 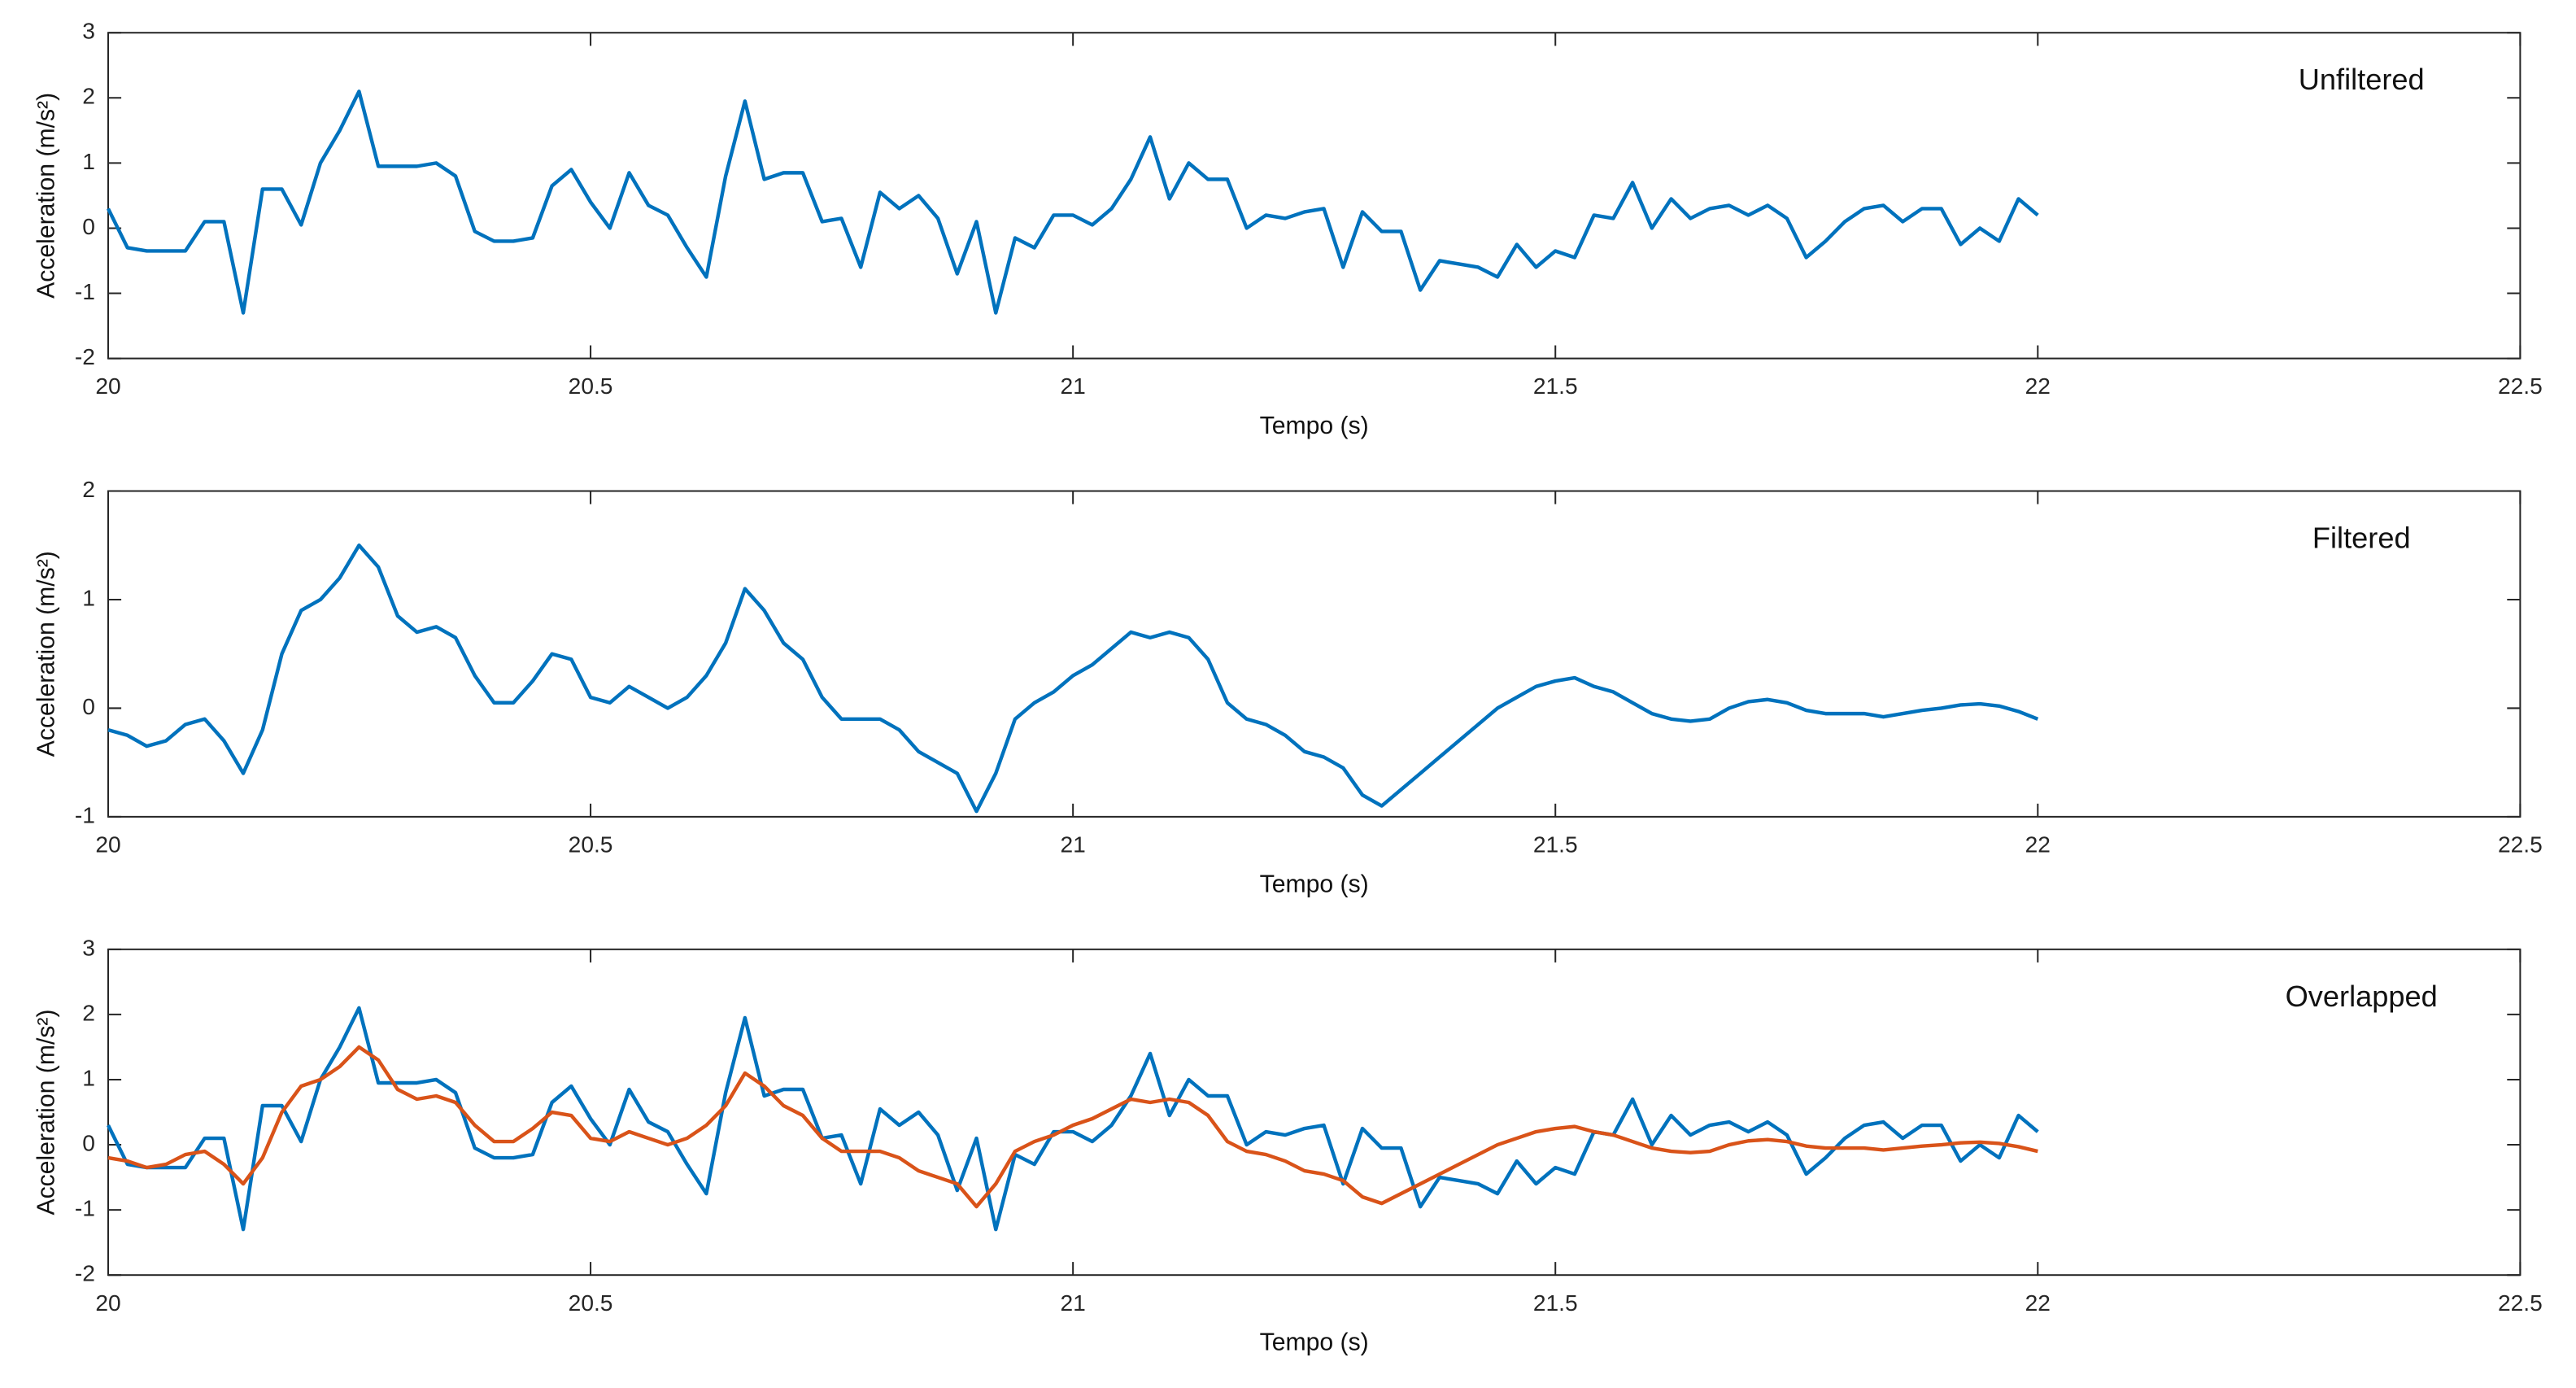 What do you see at coordinates (2362, 996) in the screenshot?
I see `chart-title: Overlapped` at bounding box center [2362, 996].